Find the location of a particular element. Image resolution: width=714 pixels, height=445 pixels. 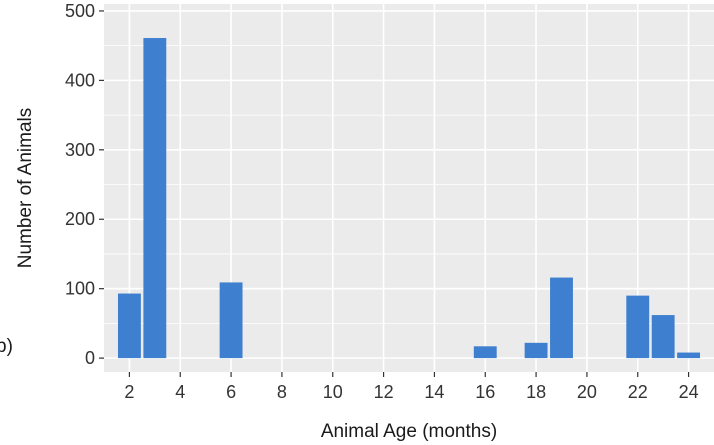

y-axis: 0 100 200 300 400 500 is located at coordinates (84, 184).